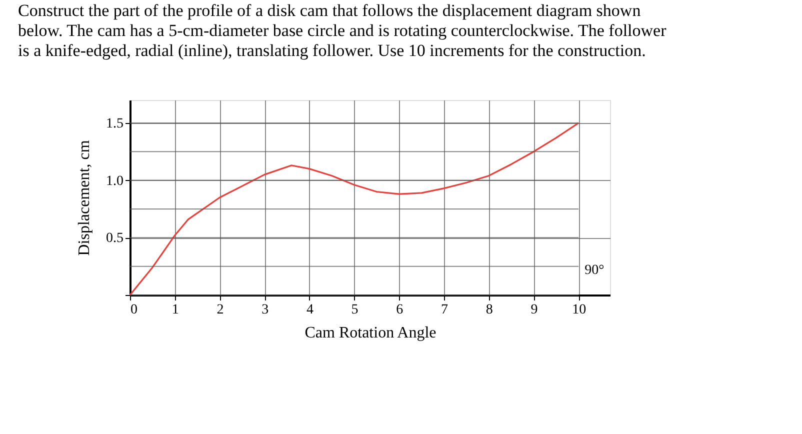  Describe the element at coordinates (115, 124) in the screenshot. I see `y-tick-label: 1.5` at that location.